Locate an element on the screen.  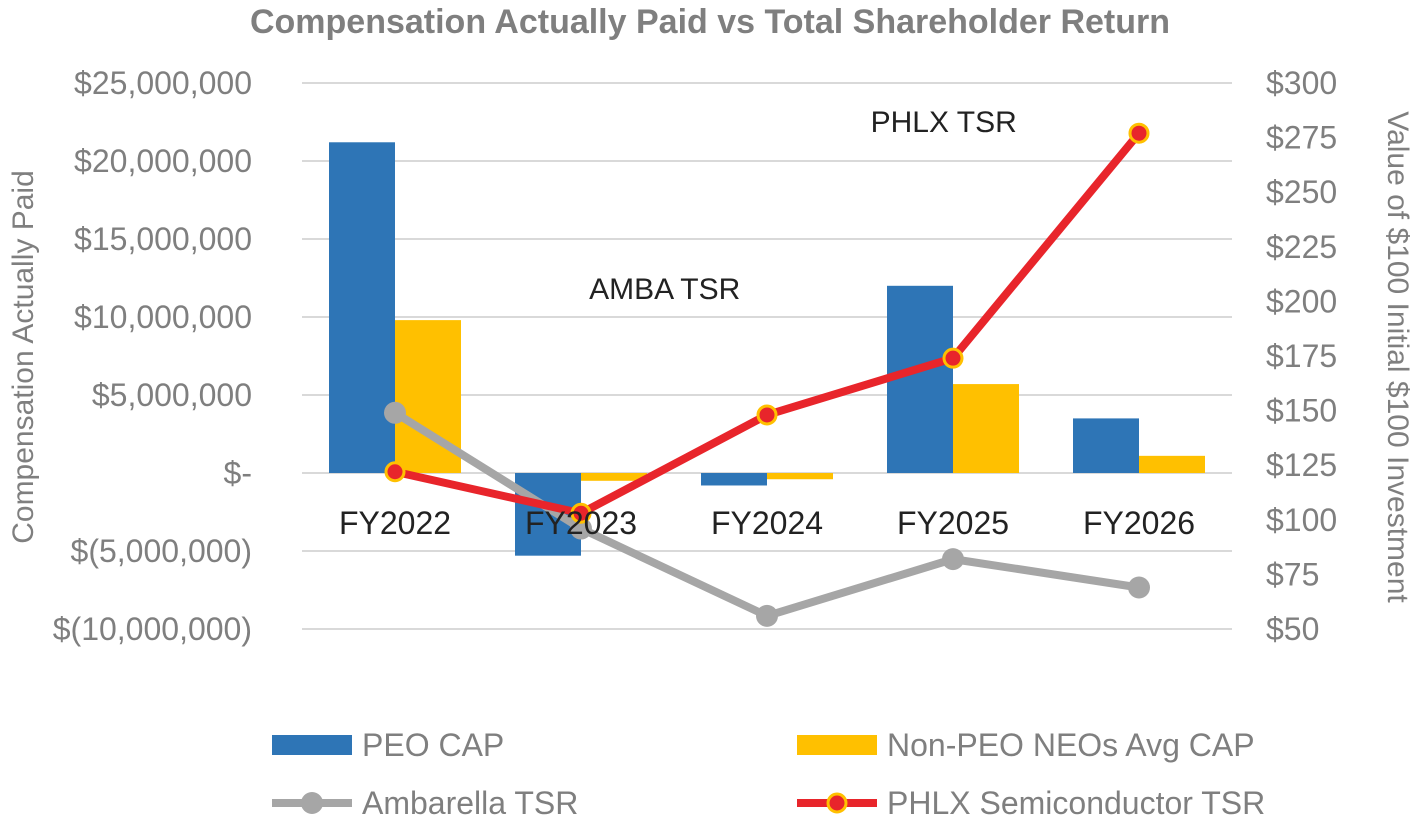
left-tick-label: $25,000,000 is located at coordinates (163, 83).